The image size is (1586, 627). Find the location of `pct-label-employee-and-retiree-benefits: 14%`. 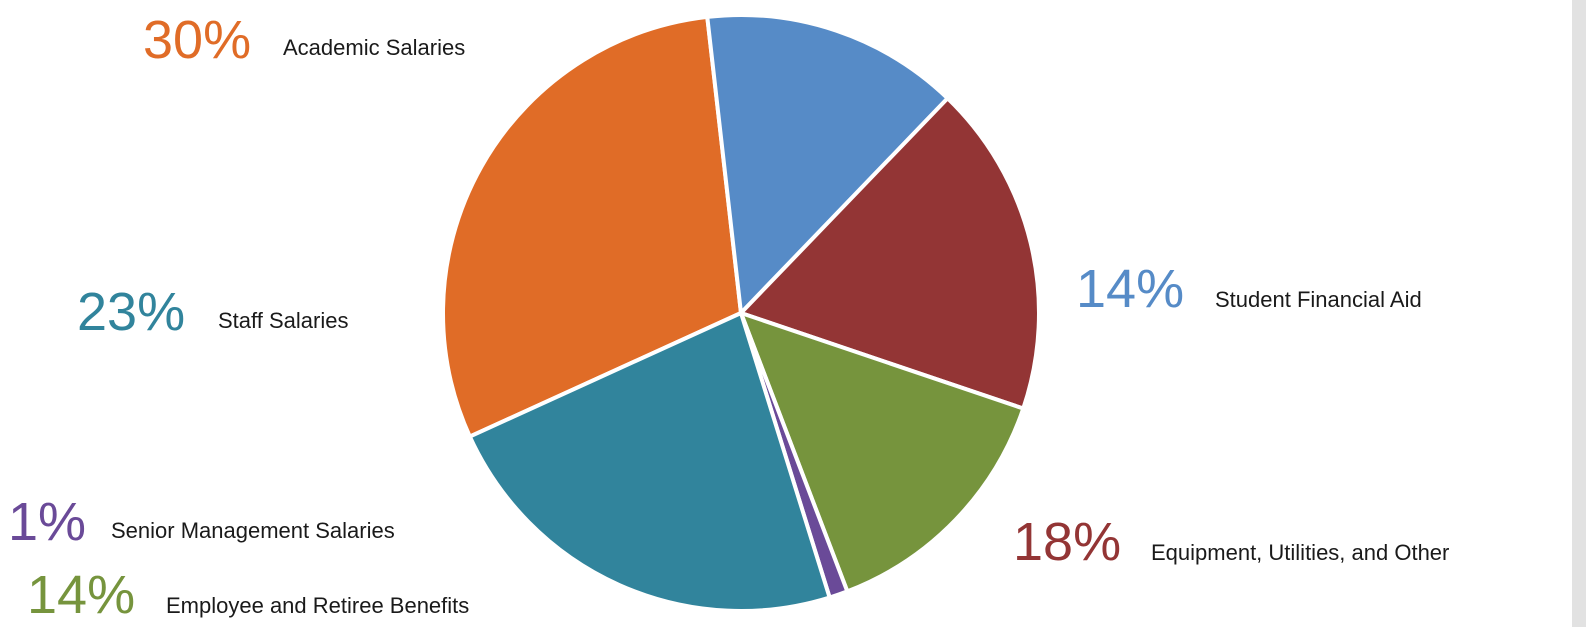

pct-label-employee-and-retiree-benefits: 14% is located at coordinates (81, 595).